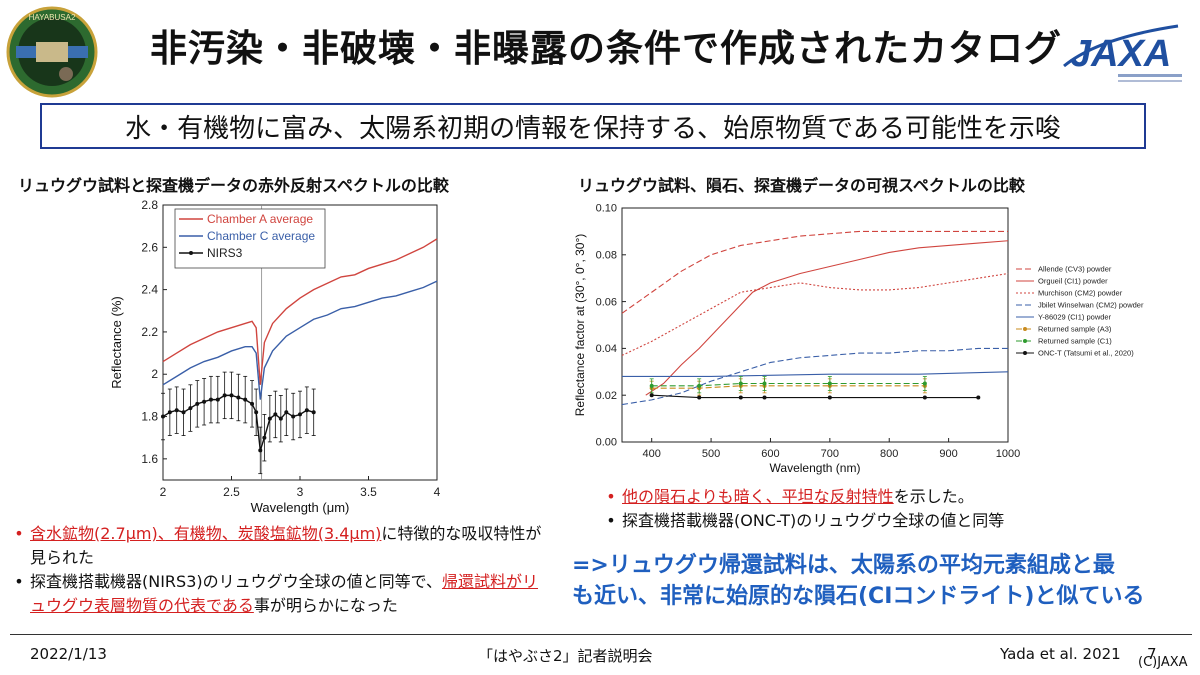 Image resolution: width=1200 pixels, height=675 pixels. Describe the element at coordinates (813, 521) in the screenshot. I see `bullet-text: 探査機搭載機器(ONC-T)のリュウグウ全球の値と同等` at that location.